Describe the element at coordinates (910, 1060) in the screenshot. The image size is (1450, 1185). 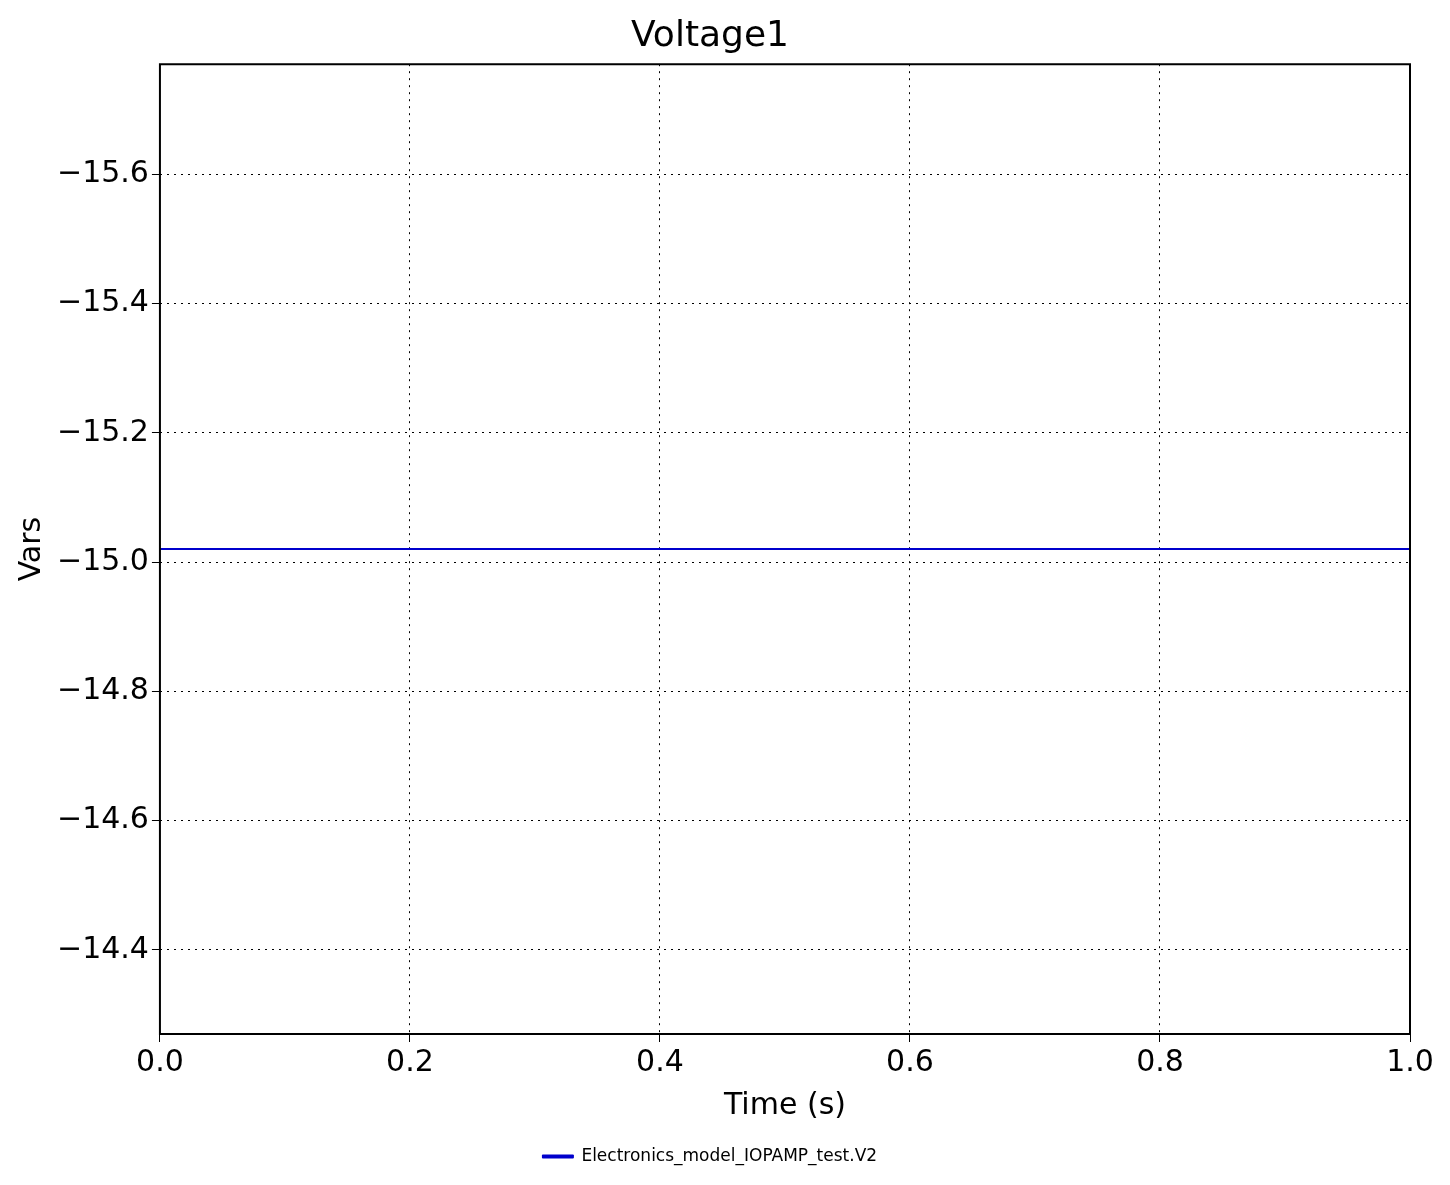
I see `x-tick-label: 0.6` at that location.